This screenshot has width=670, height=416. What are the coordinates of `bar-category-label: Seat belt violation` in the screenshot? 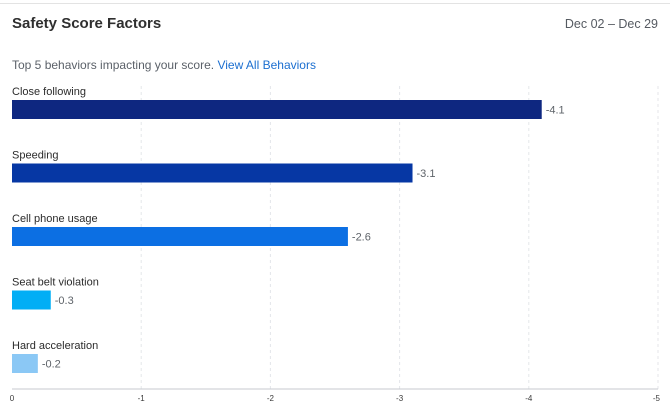 It's located at (55, 283).